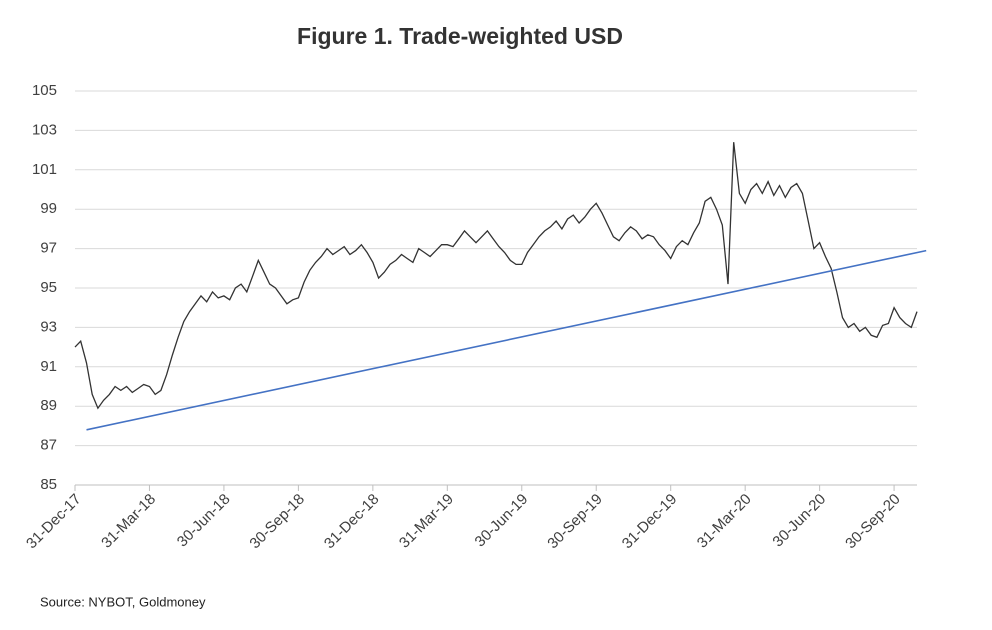 This screenshot has width=992, height=630. What do you see at coordinates (54, 522) in the screenshot?
I see `x-tick-label: 31-Dec-17` at bounding box center [54, 522].